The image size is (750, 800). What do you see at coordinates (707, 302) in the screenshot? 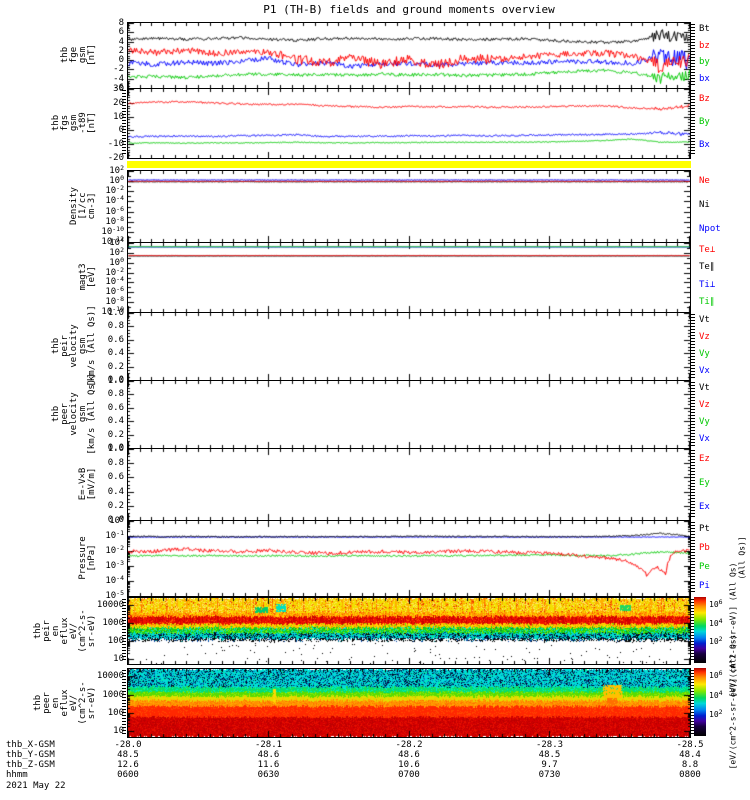
I see `legend-label-Ti: Ti∥` at bounding box center [707, 302].